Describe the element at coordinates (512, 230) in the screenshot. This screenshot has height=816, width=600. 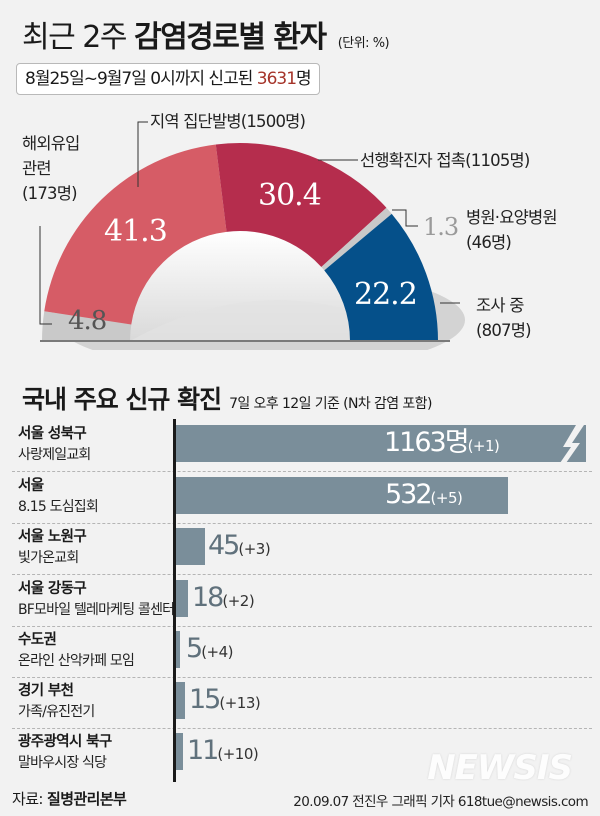
I see `label-hospital: 병원·요양병원 (46명)` at that location.